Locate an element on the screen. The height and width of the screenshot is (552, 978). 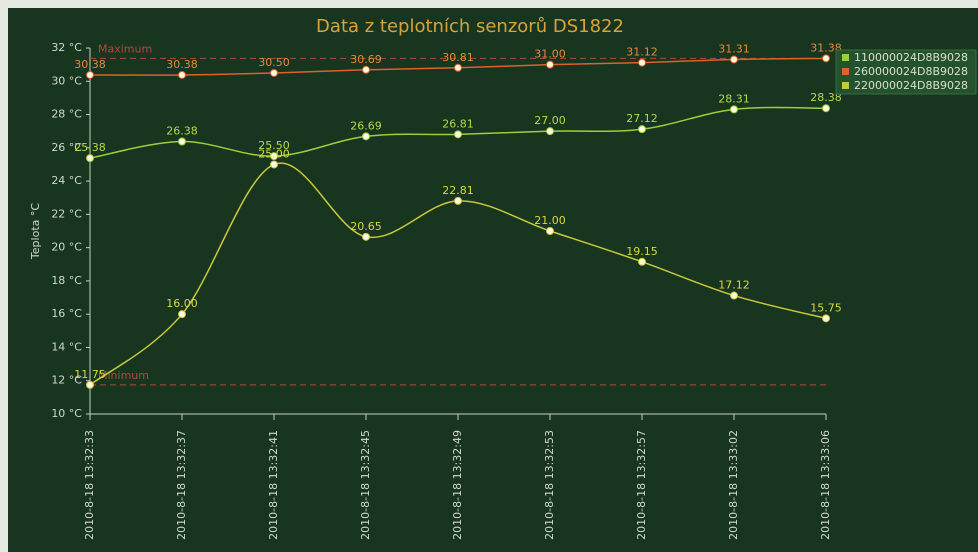
y-tick-label: 10 °C is located at coordinates (66, 413).